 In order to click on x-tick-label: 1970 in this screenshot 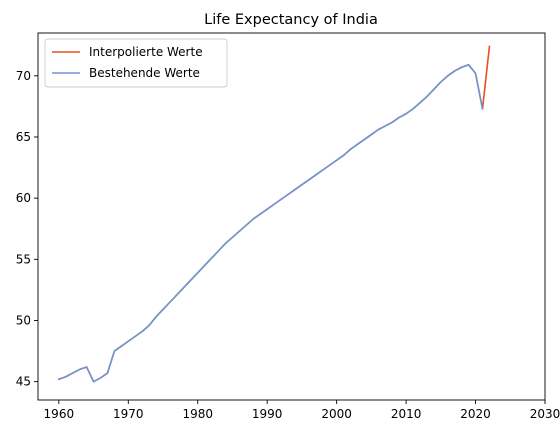, I will do `click(128, 414)`.